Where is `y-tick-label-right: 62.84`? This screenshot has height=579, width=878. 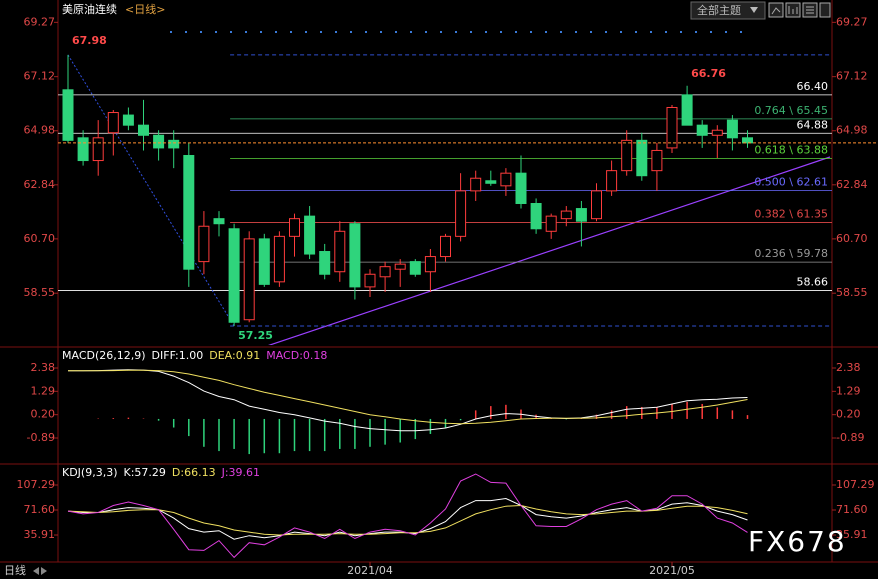 y-tick-label-right: 62.84 is located at coordinates (852, 184).